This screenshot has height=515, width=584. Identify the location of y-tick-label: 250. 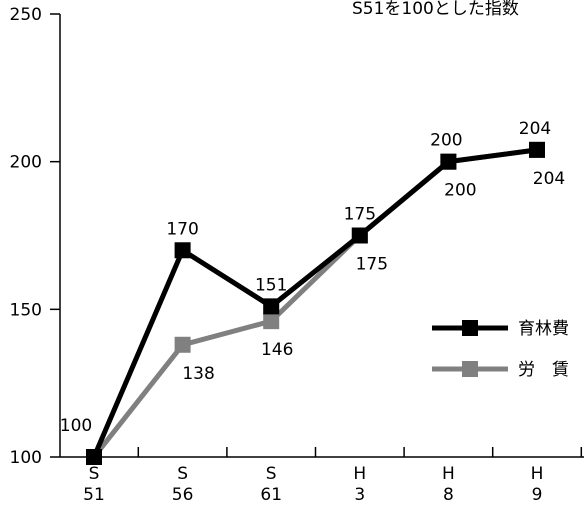
(26, 15).